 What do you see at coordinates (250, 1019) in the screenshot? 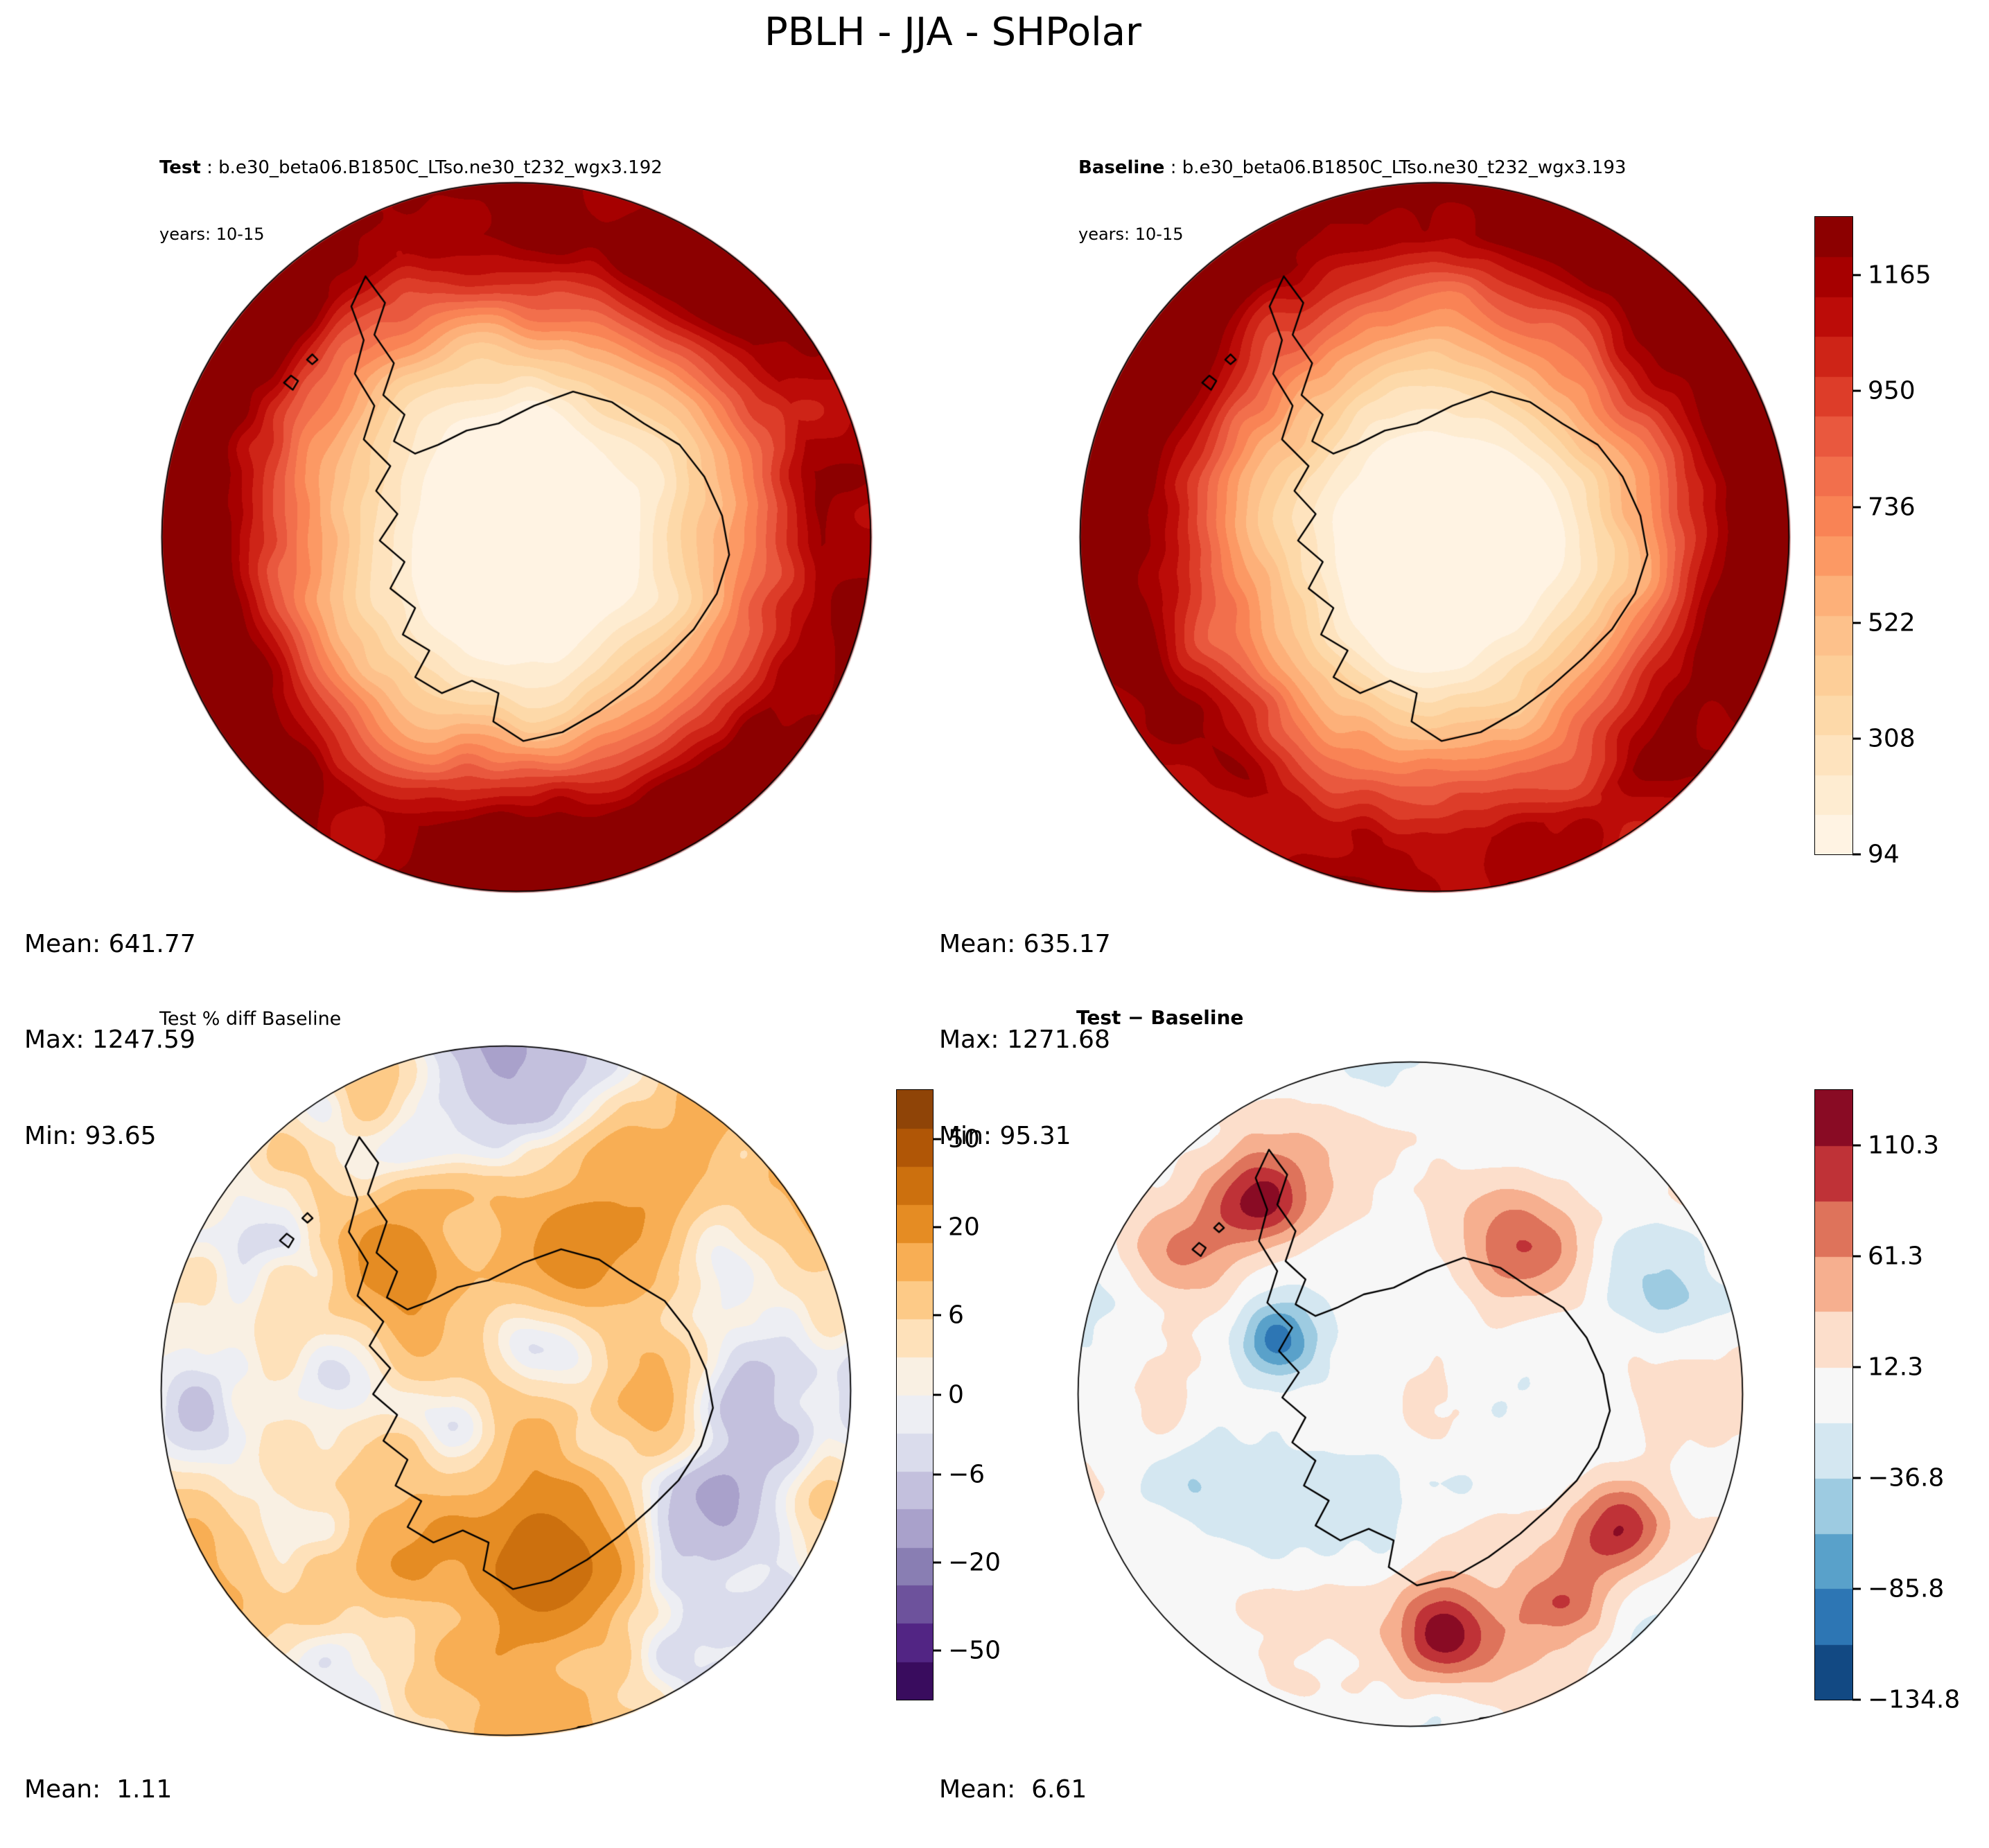
I see `panel-title-pct-diff: Test % diff Baseline` at bounding box center [250, 1019].